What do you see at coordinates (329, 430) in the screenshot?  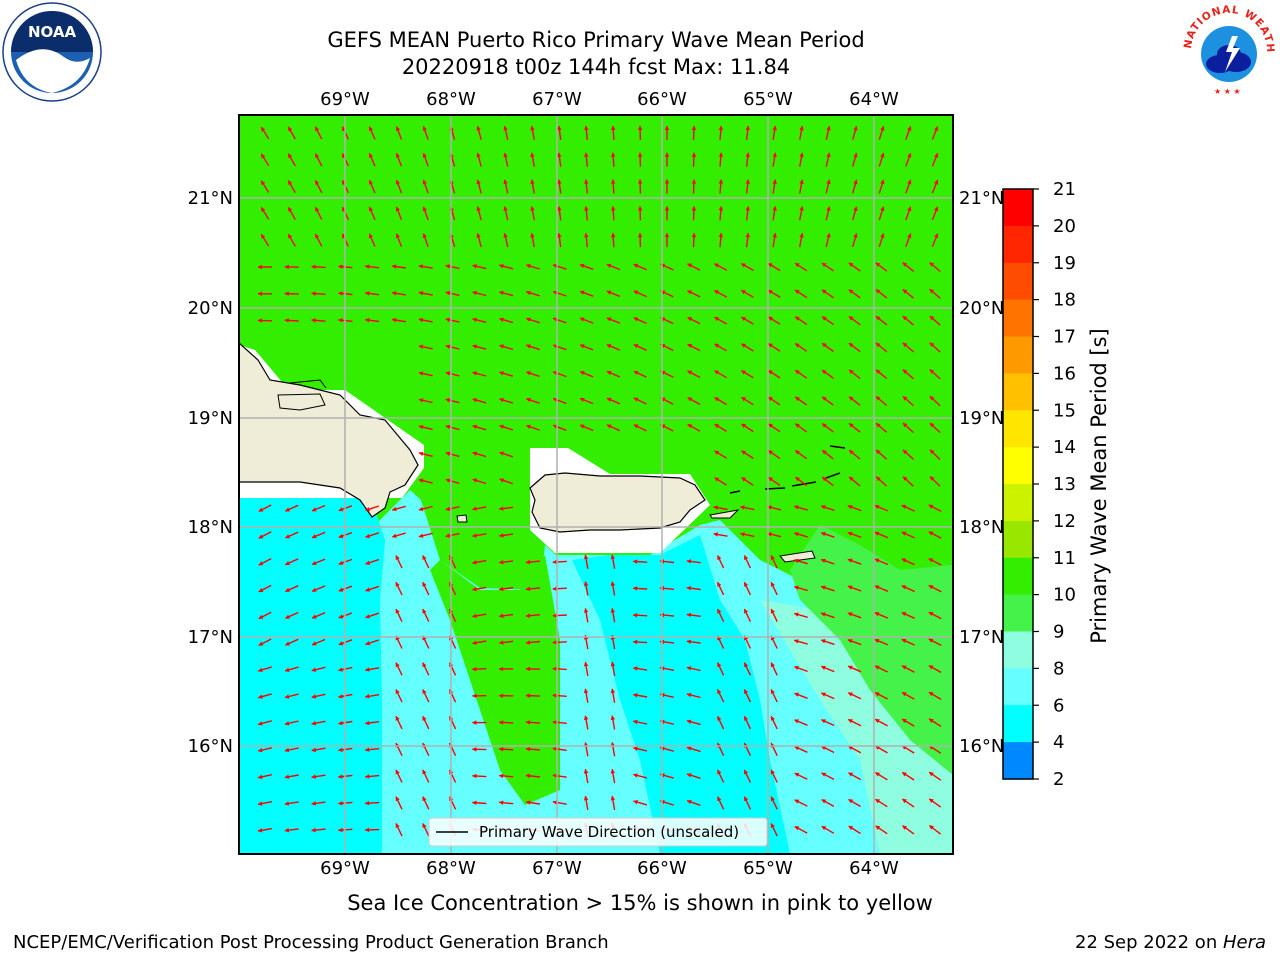 I see `hispaniola-landmass` at bounding box center [329, 430].